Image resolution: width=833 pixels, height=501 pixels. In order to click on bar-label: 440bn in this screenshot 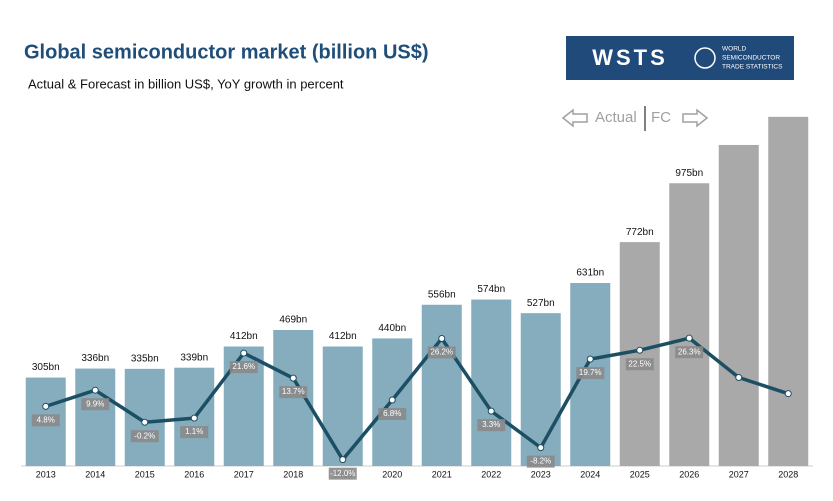, I will do `click(392, 328)`.